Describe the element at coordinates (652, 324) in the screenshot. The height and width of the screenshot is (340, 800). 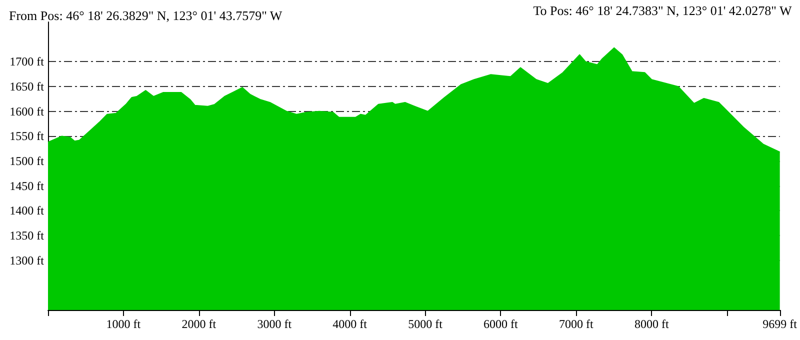
I see `x-tick-label: 8000 ft` at that location.